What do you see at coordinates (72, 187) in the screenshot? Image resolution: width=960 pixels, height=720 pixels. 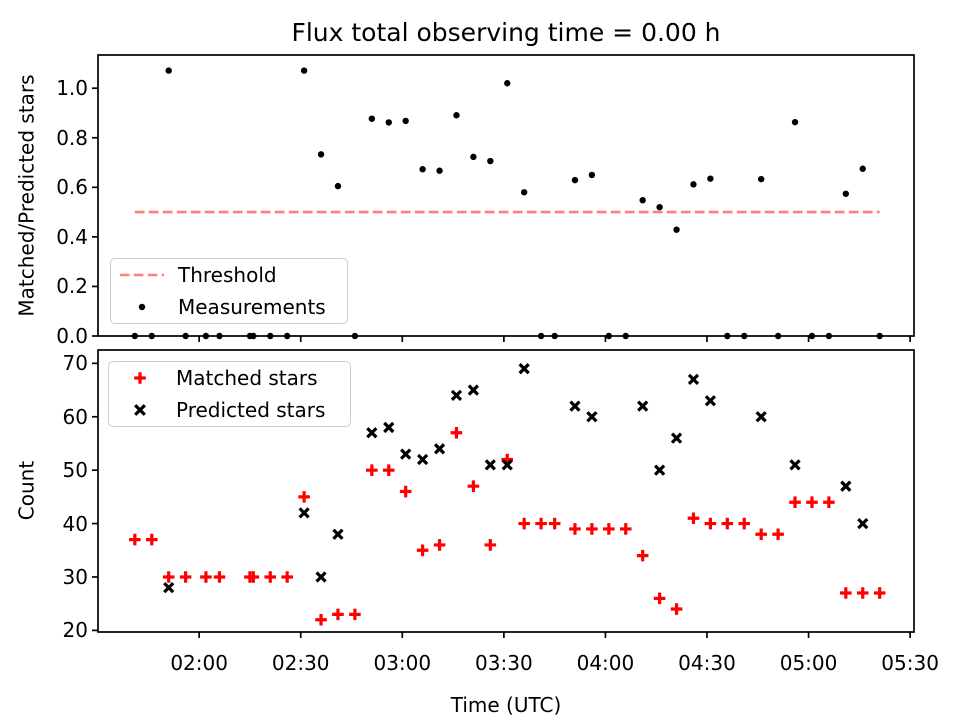 I see `top-y-tick-label: 0.6` at bounding box center [72, 187].